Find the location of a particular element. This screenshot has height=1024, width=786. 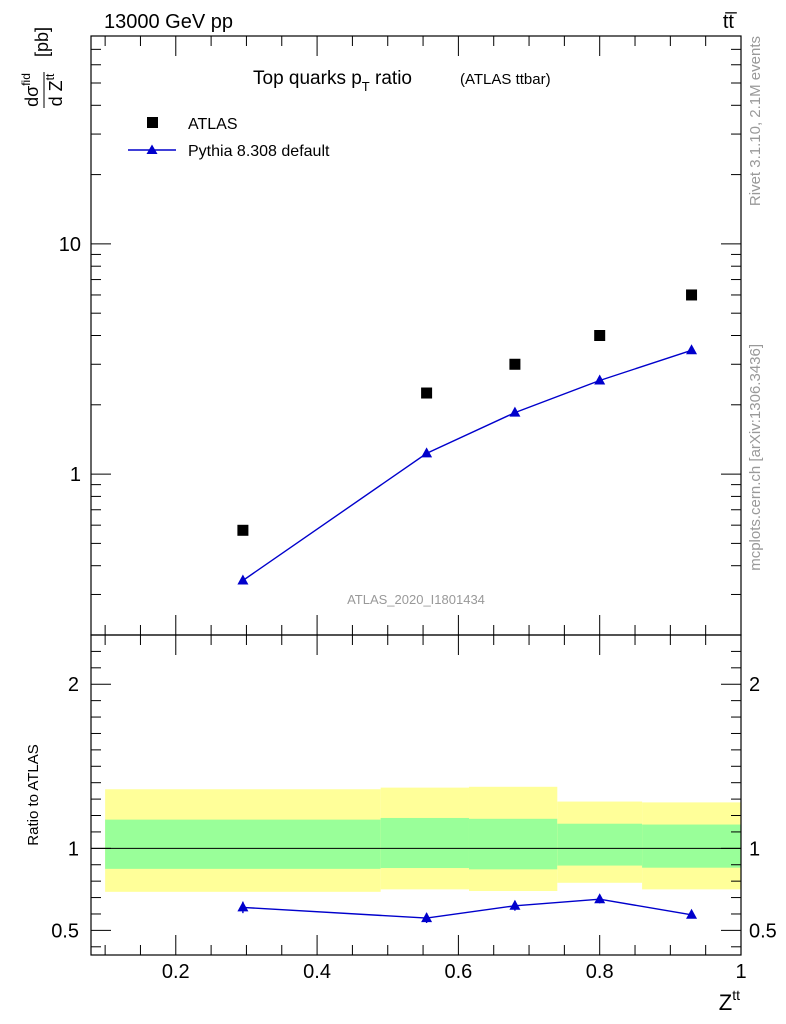

ratio-xtick-label: 0.6 is located at coordinates (458, 972).